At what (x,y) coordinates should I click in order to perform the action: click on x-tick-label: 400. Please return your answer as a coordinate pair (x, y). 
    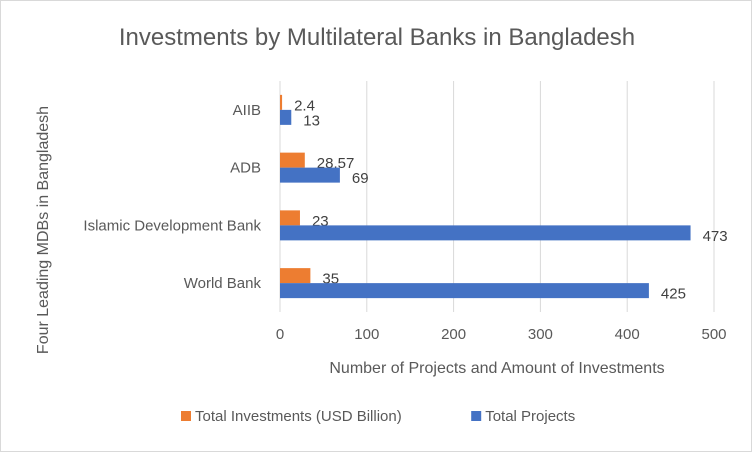
    Looking at the image, I should click on (627, 334).